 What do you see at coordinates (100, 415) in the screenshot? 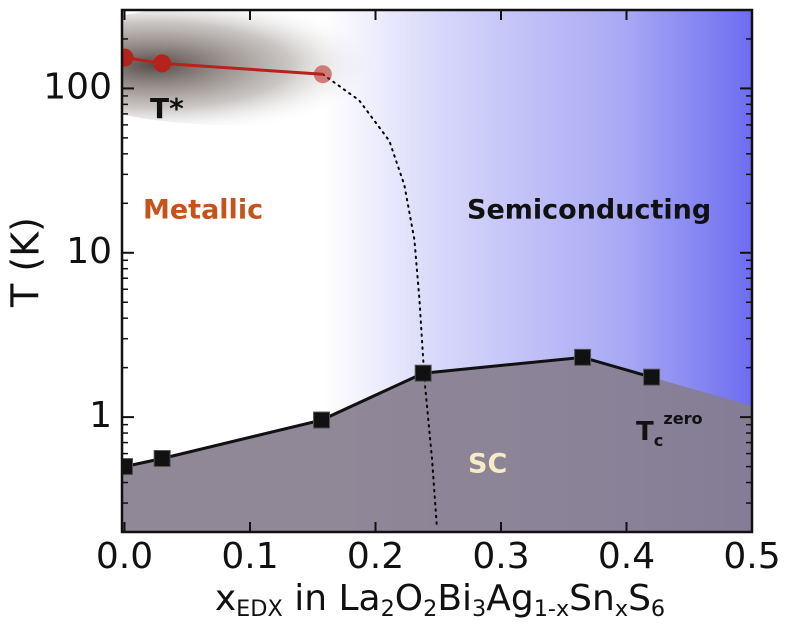
I see `y-tick-label: 1` at bounding box center [100, 415].